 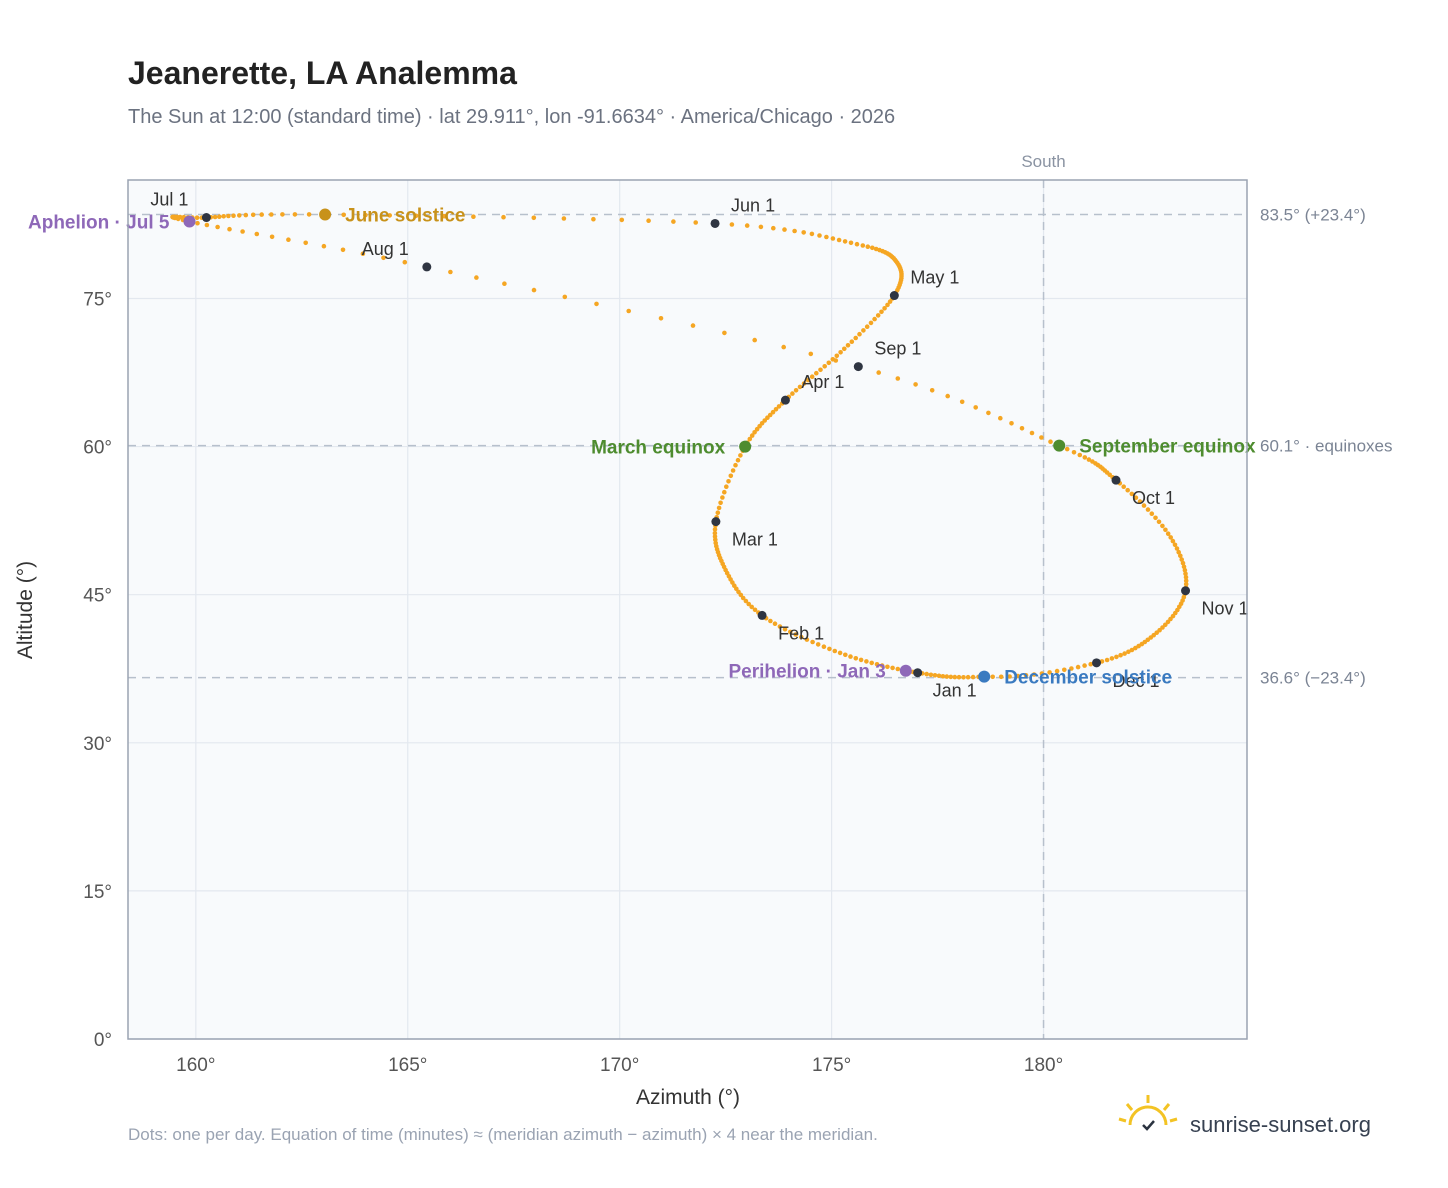 What do you see at coordinates (1326, 446) in the screenshot?
I see `reference-label: 60.1° · equinoxes` at bounding box center [1326, 446].